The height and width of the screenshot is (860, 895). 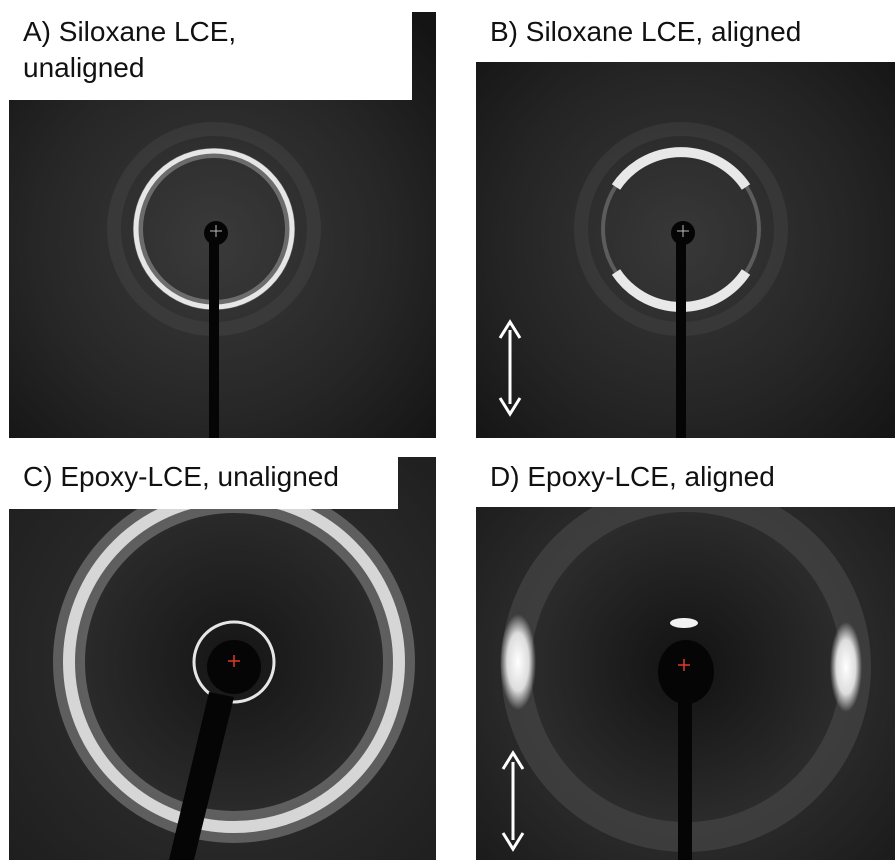 What do you see at coordinates (203, 483) in the screenshot?
I see `panel-c-label: C) Epoxy-LCE, unaligned` at bounding box center [203, 483].